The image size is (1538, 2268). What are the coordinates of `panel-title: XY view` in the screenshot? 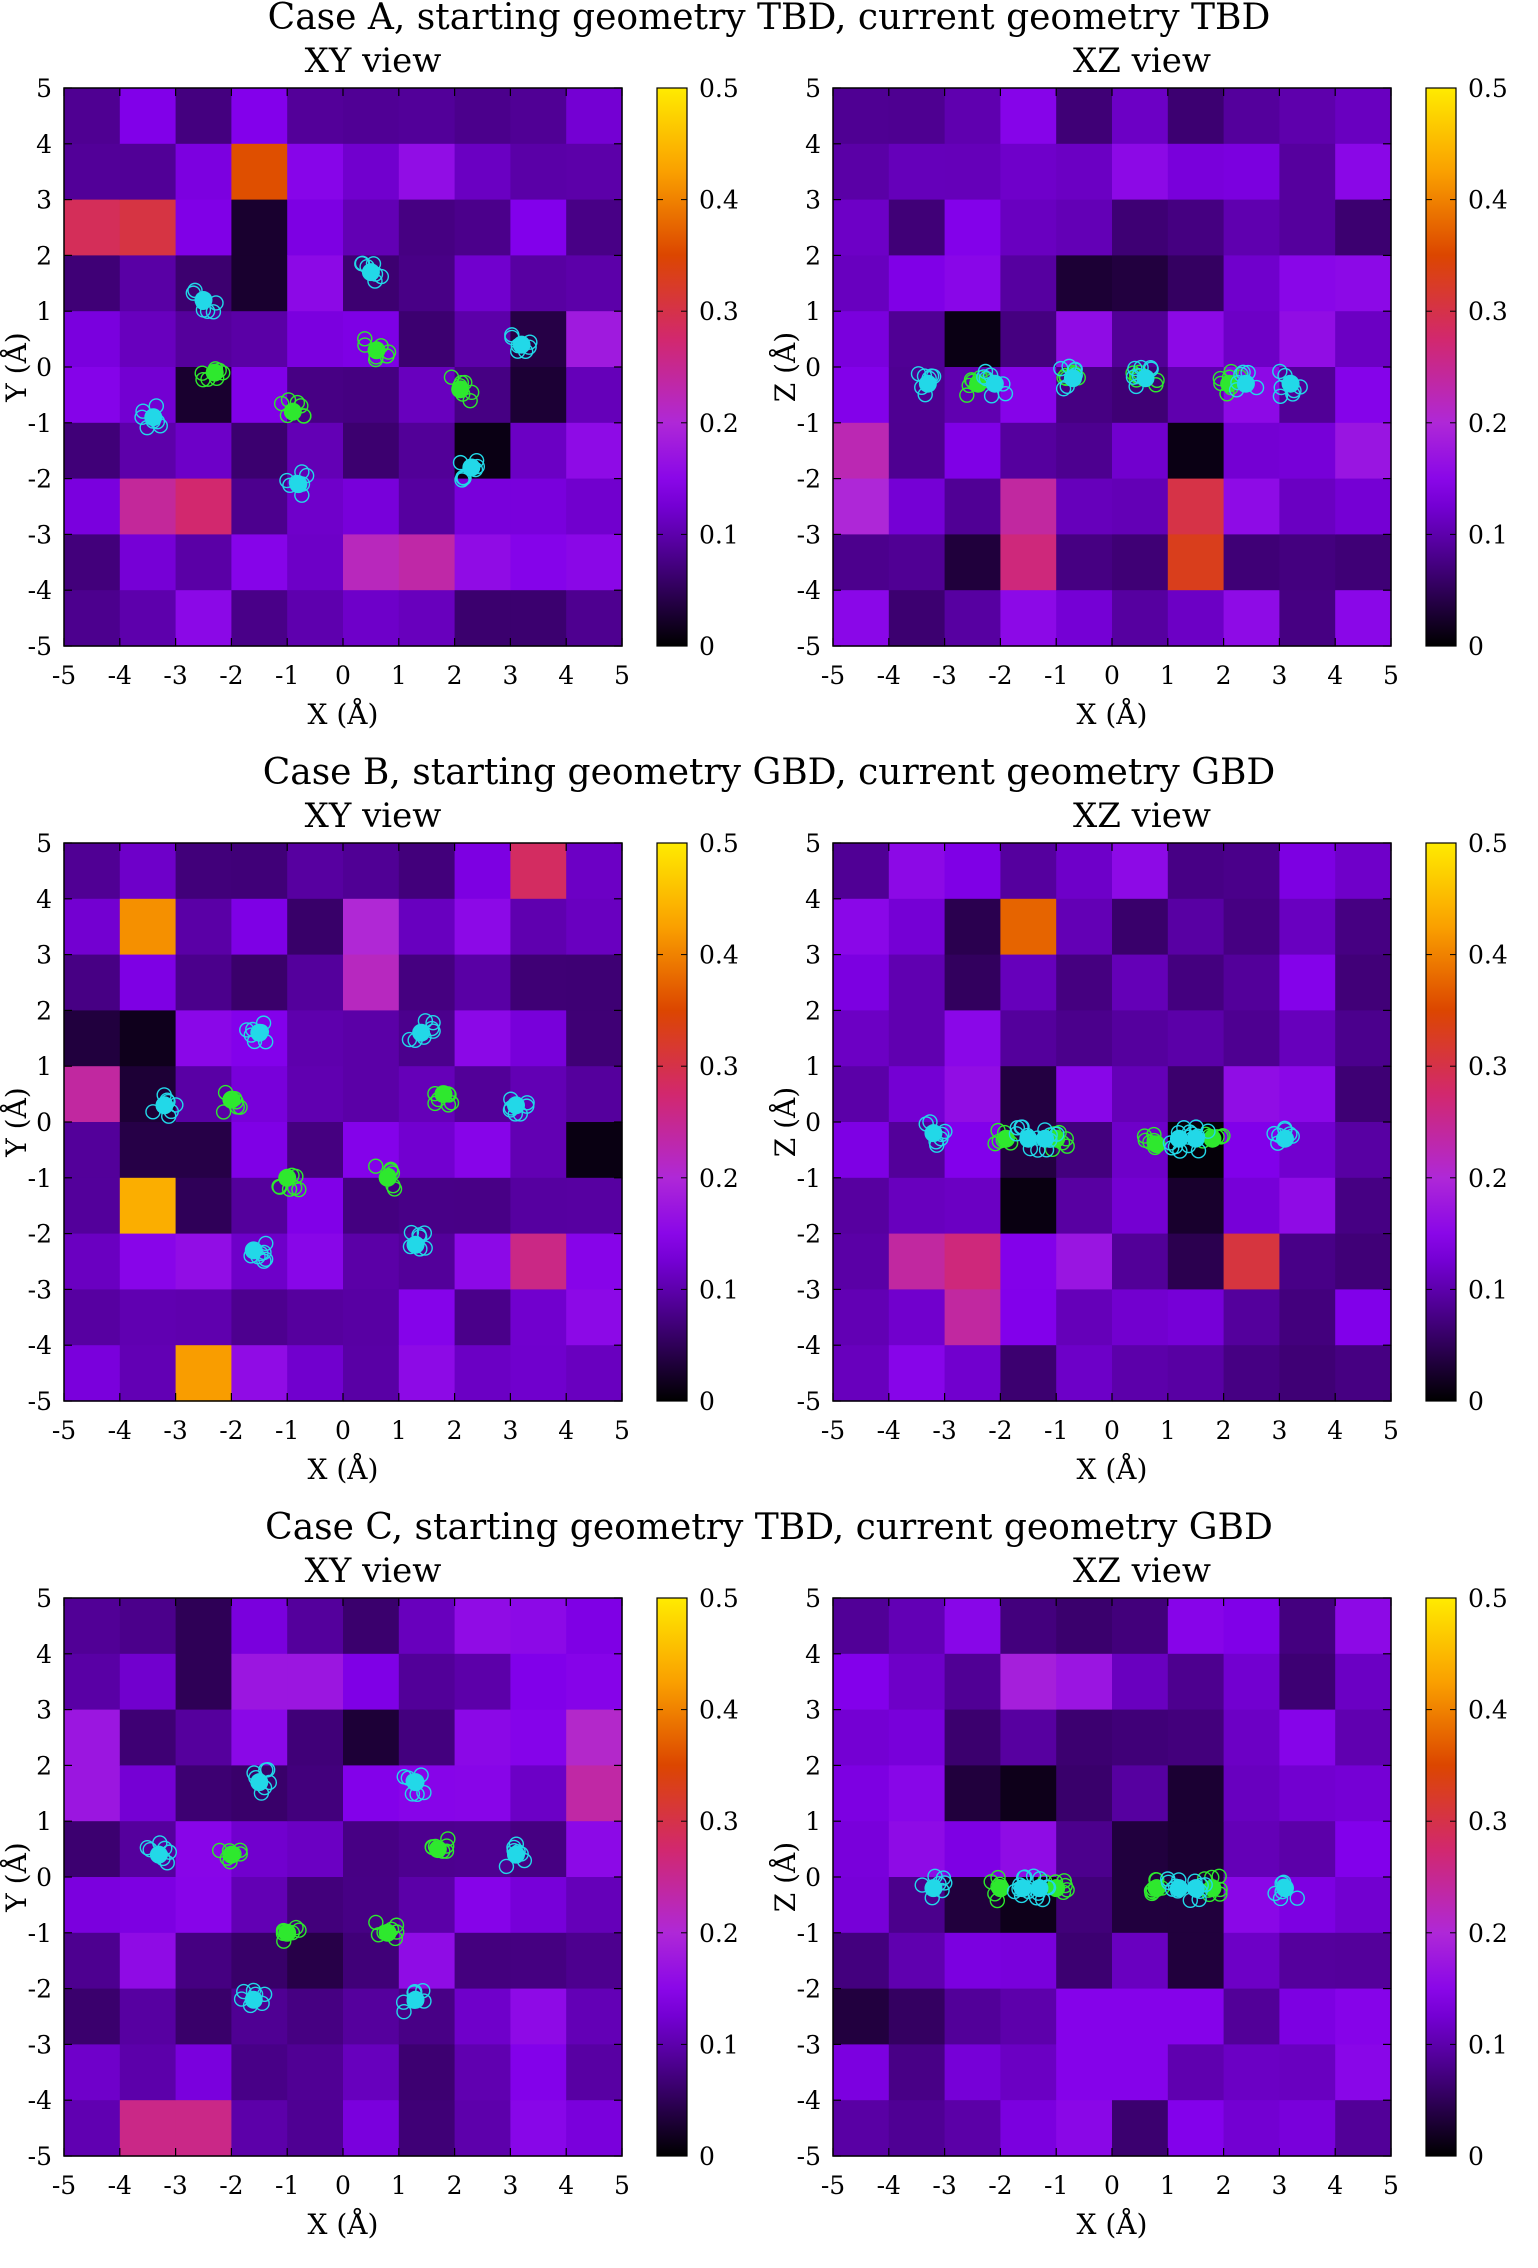 It's located at (373, 816).